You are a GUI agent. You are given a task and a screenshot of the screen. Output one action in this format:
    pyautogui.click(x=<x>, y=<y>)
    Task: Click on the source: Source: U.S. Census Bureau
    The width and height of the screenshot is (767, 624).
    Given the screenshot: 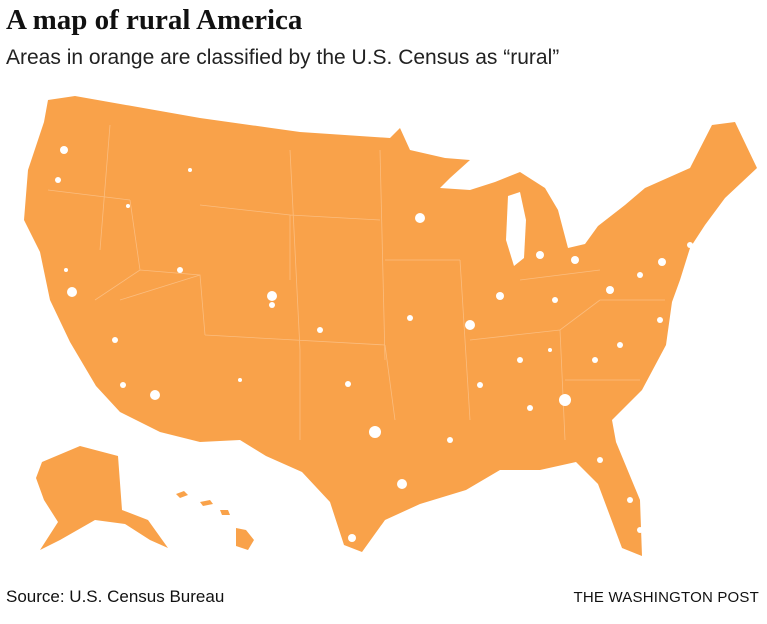 What is the action you would take?
    pyautogui.click(x=115, y=596)
    